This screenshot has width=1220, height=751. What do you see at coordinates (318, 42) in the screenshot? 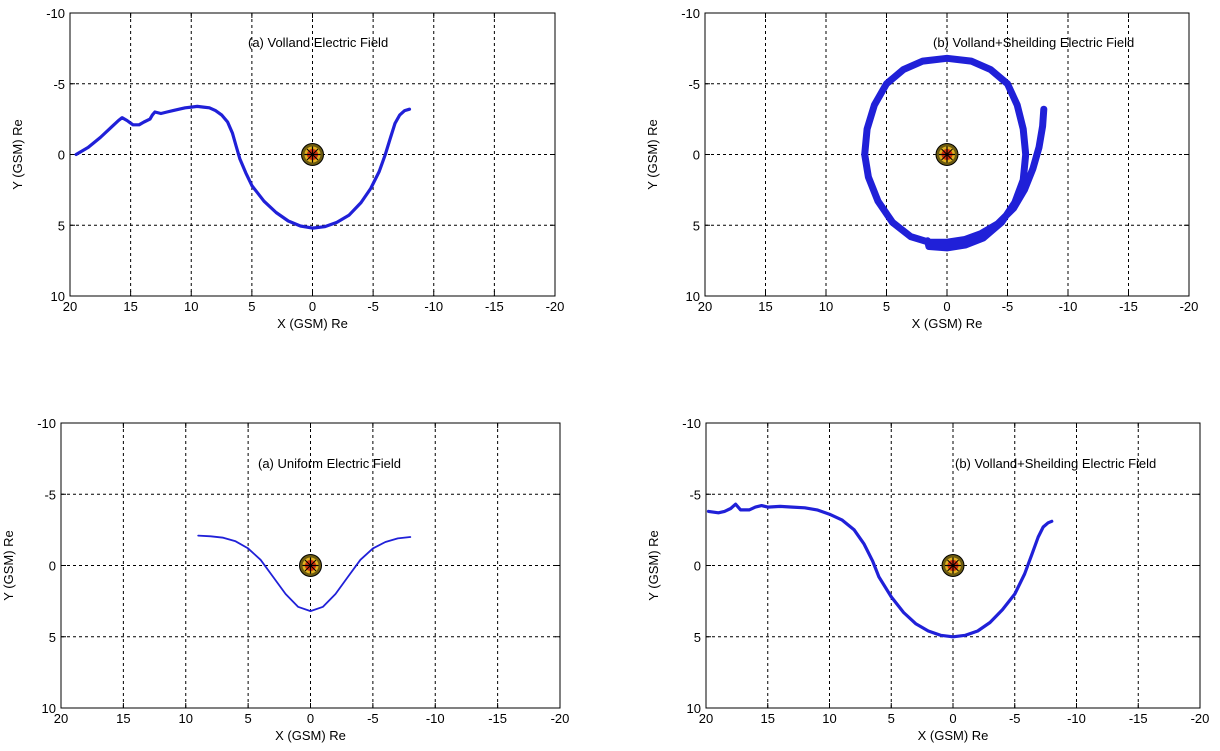
I see `panel-title: (a) Volland Electric Field` at bounding box center [318, 42].